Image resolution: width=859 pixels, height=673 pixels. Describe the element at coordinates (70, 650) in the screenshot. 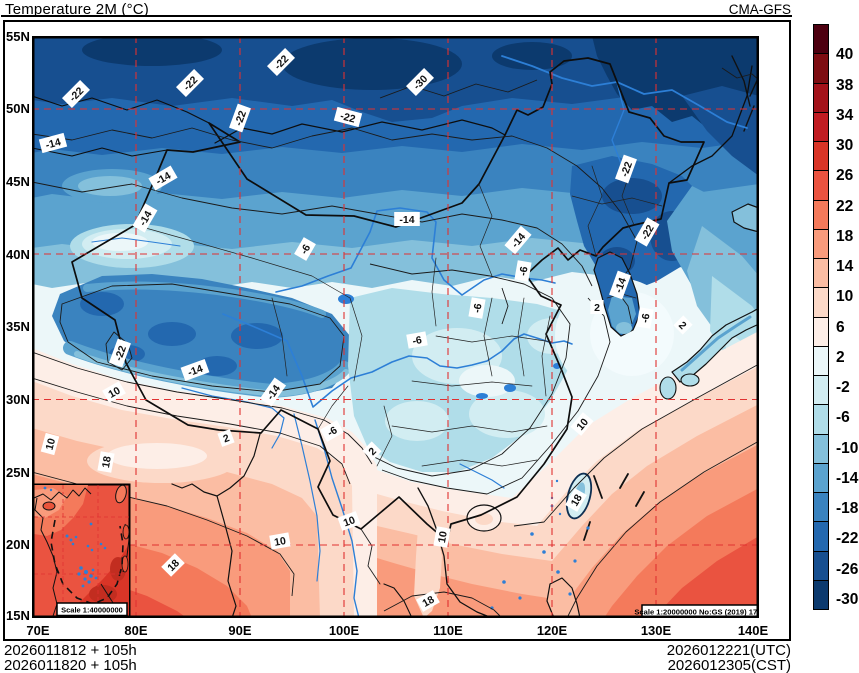

I see `init-time-utc: 2026011812 + 105h` at that location.